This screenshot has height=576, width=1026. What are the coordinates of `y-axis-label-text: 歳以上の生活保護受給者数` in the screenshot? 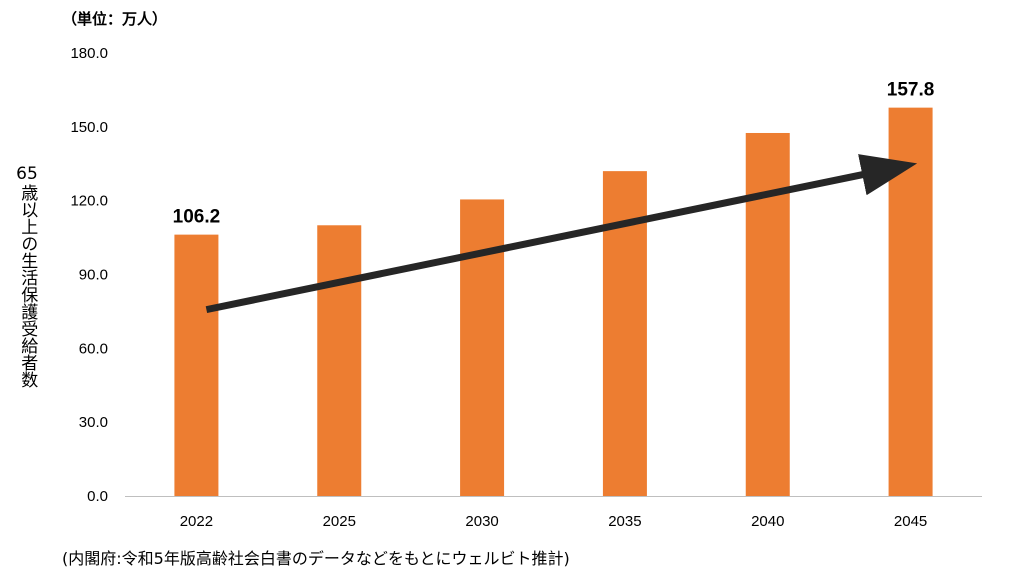 It's located at (27, 285).